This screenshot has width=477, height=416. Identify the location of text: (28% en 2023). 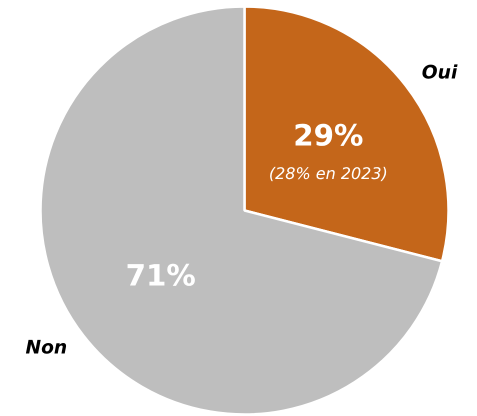
(328, 173).